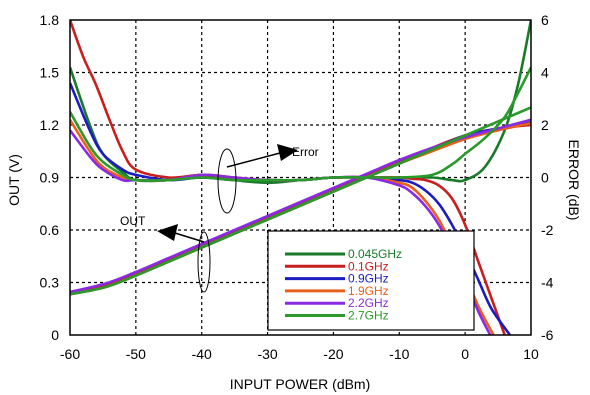  Describe the element at coordinates (14, 180) in the screenshot. I see `y-axis-label: OUT (V)` at that location.